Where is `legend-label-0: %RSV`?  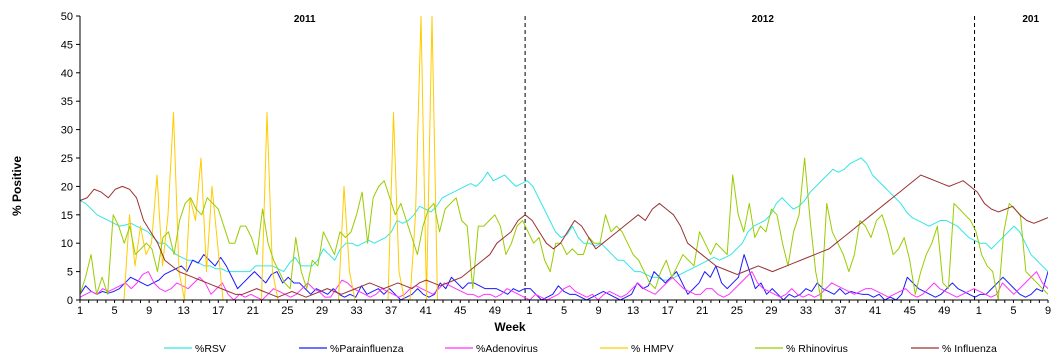
legend-label-0: %RSV is located at coordinates (210, 349).